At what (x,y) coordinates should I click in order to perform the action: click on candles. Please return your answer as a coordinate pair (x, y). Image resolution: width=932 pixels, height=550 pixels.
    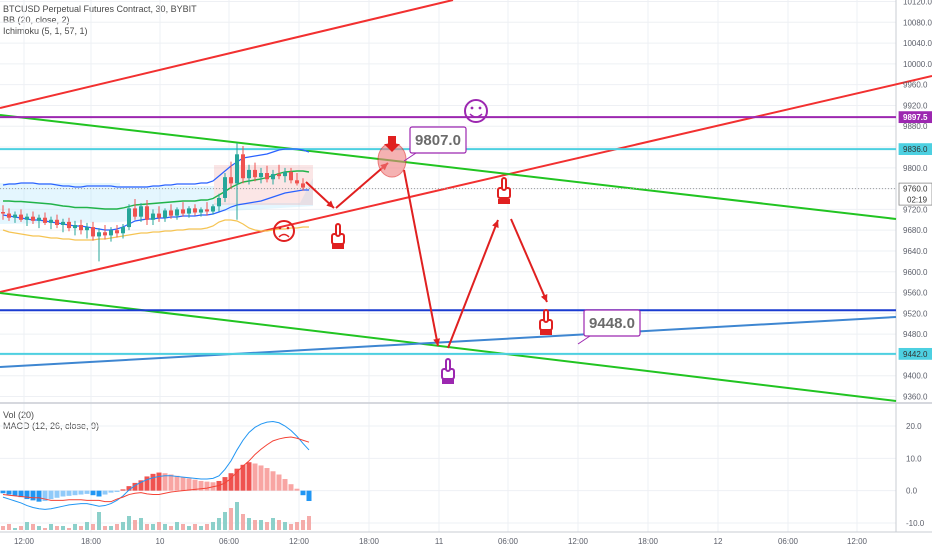
    Looking at the image, I should click on (153, 202).